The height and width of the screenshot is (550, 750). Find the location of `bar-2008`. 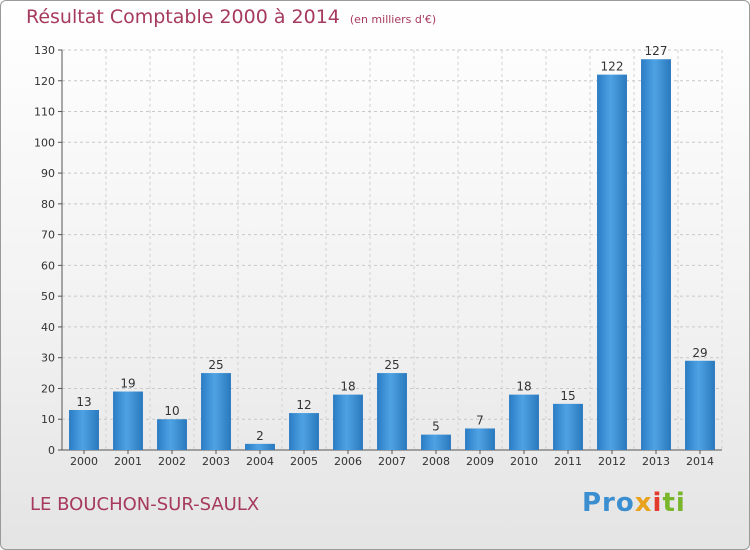

bar-2008 is located at coordinates (436, 442).